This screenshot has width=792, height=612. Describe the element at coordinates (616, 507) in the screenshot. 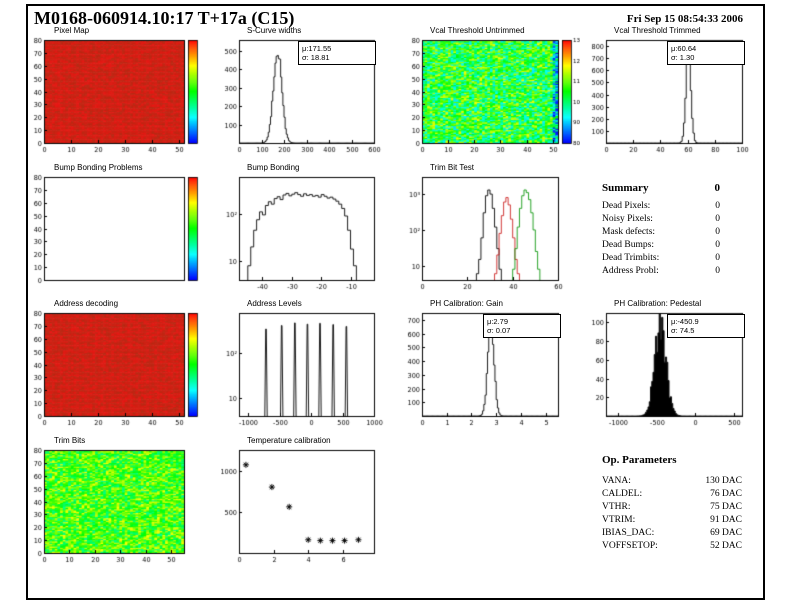

I see `row-label: VTHR:` at that location.